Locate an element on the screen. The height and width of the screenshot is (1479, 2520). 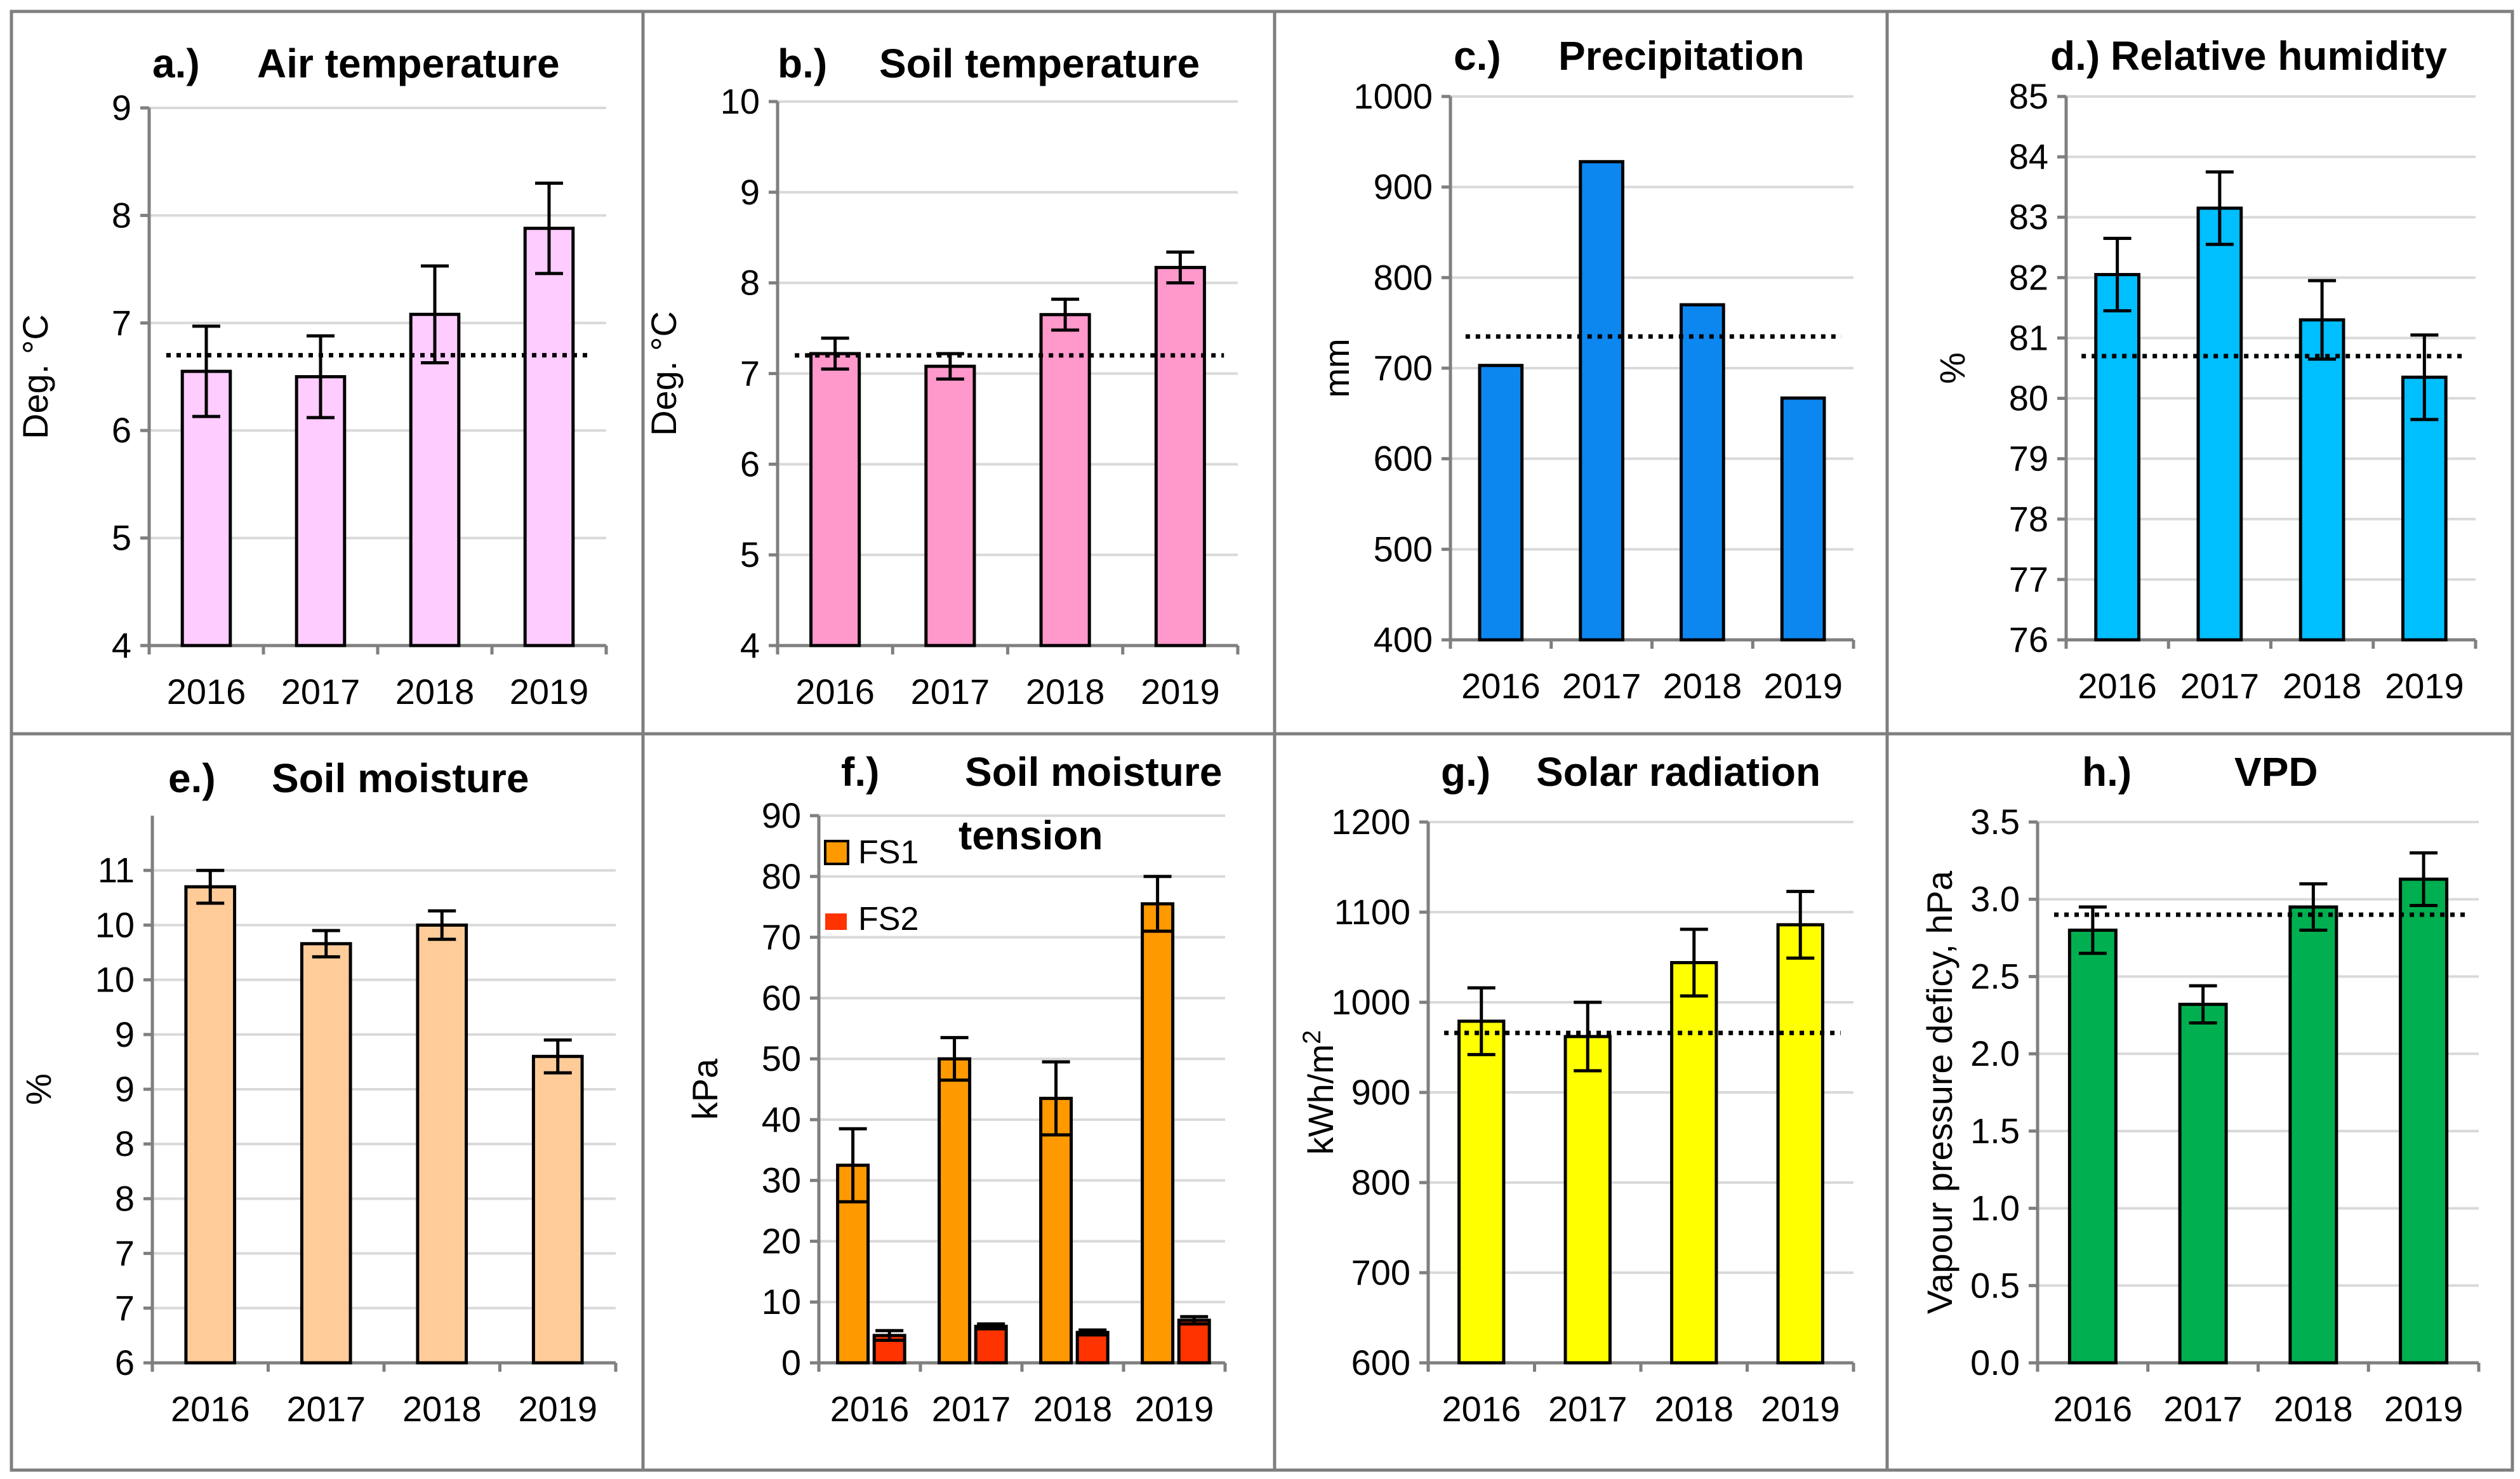
y-tick-label: 10 is located at coordinates (115, 980).